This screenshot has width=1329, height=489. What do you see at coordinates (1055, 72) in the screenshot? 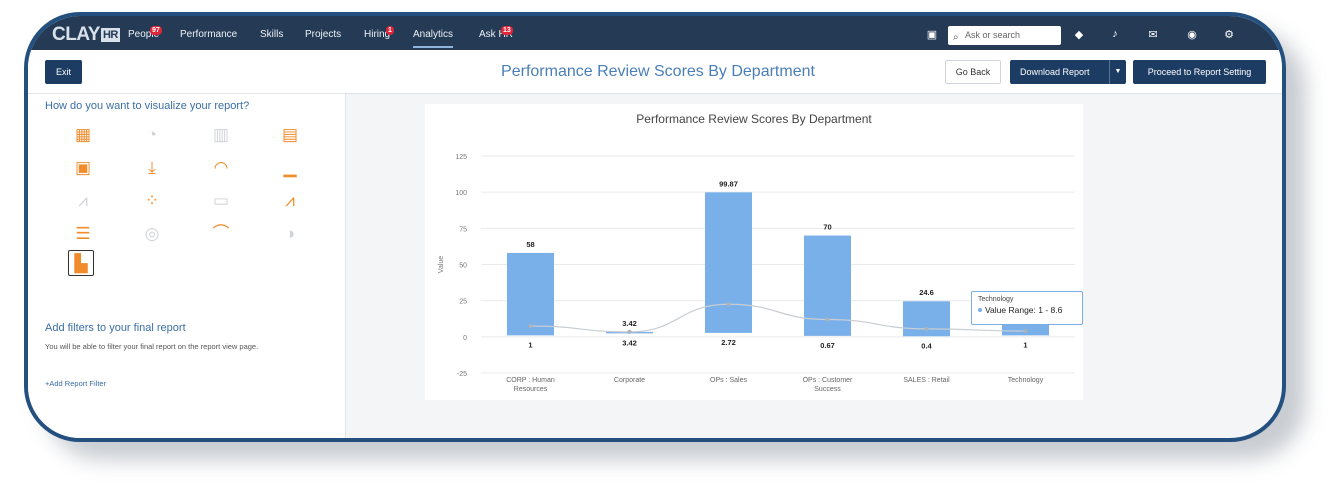
I see `download-report-label: Download Report` at bounding box center [1055, 72].